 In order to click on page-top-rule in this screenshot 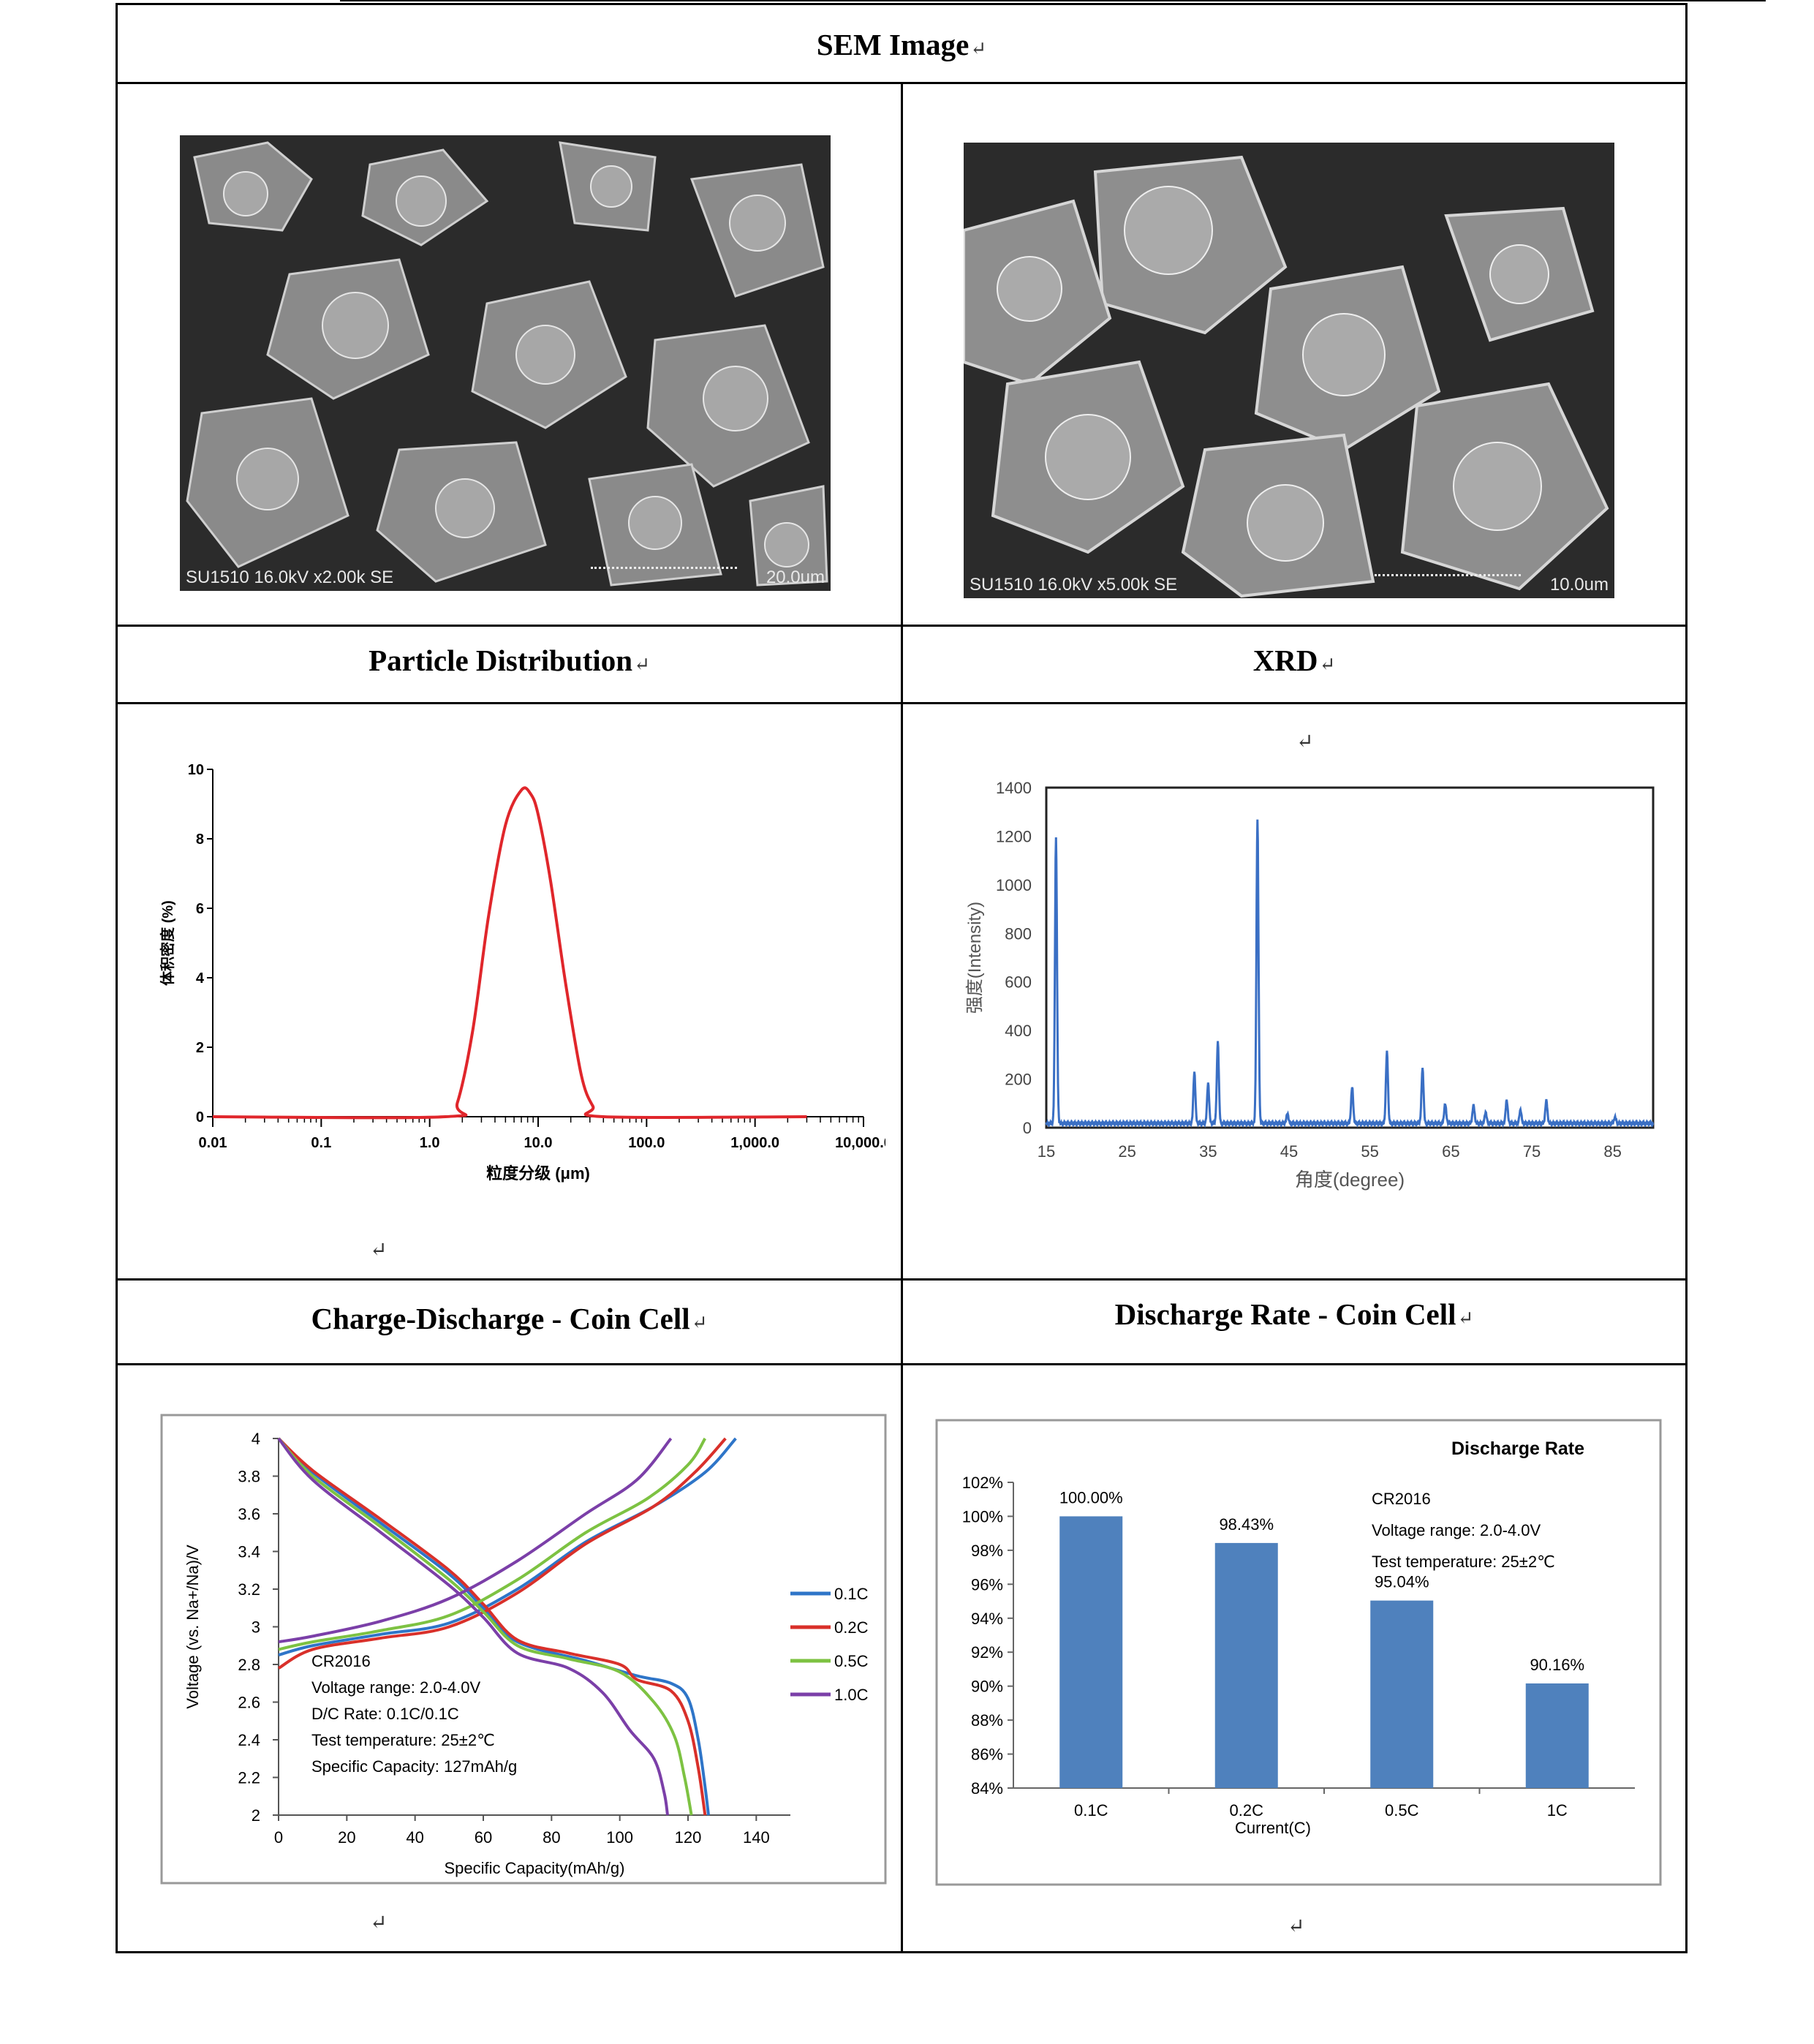, I will do `click(1053, 0)`.